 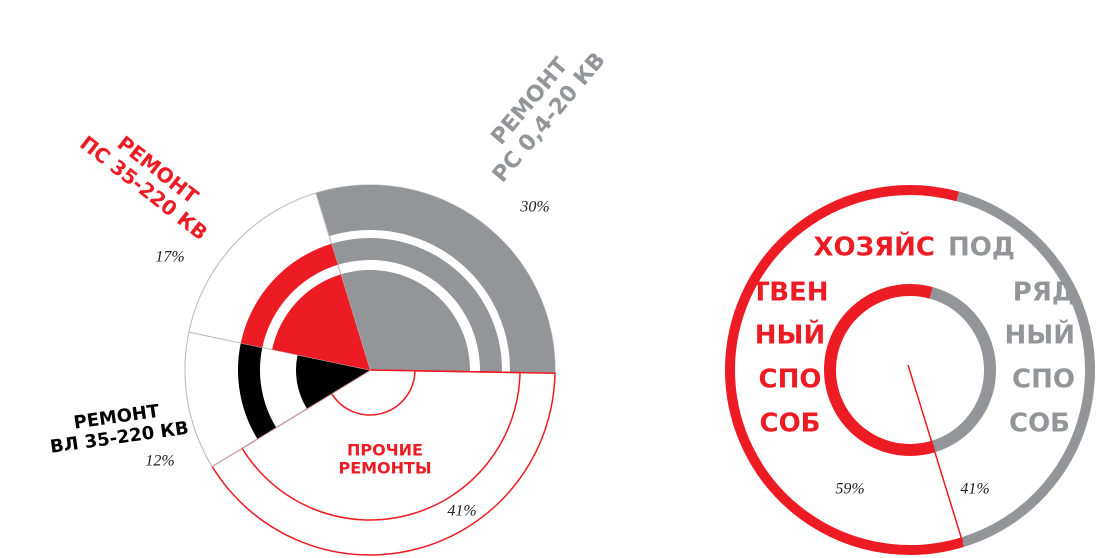 I want to click on split-line, so click(x=935, y=453).